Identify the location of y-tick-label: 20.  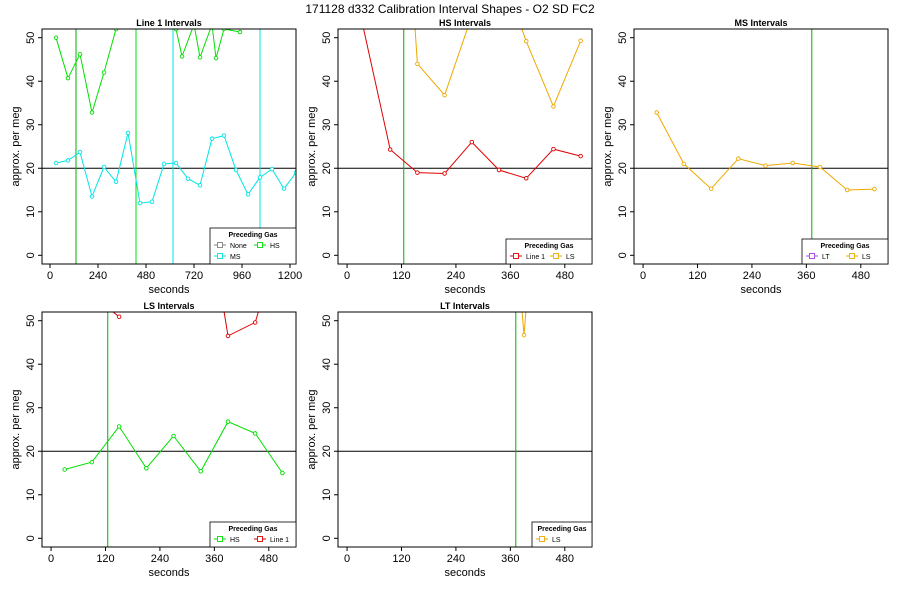
(327, 168).